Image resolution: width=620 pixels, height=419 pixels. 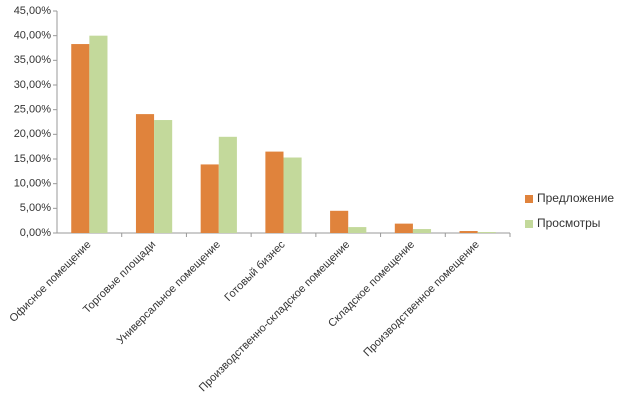 What do you see at coordinates (33, 110) in the screenshot?
I see `y-tick-label: 25,00%` at bounding box center [33, 110].